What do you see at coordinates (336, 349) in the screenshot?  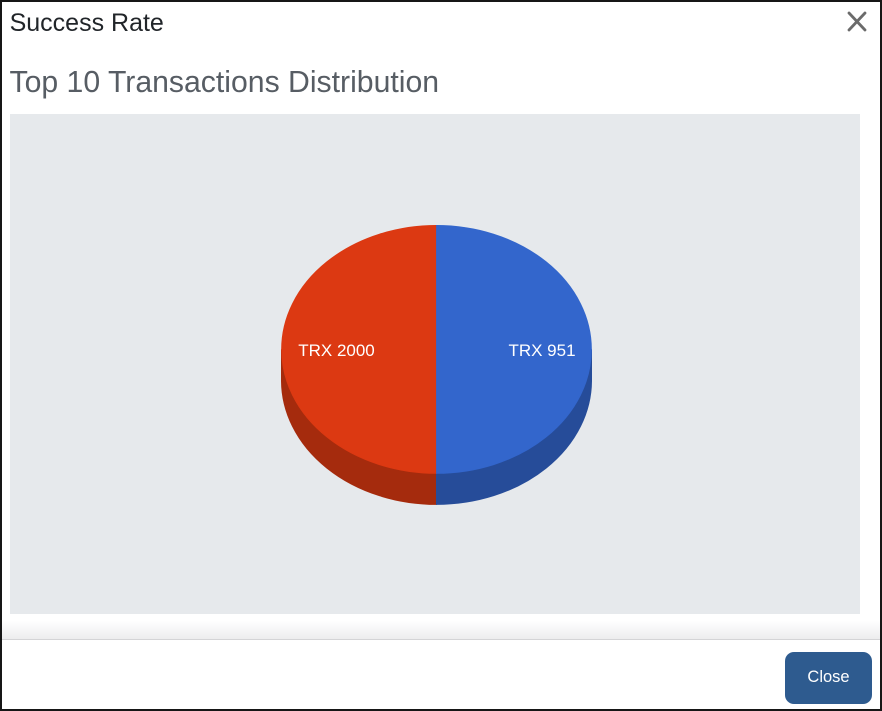 I see `svg-text: TRX 2000` at bounding box center [336, 349].